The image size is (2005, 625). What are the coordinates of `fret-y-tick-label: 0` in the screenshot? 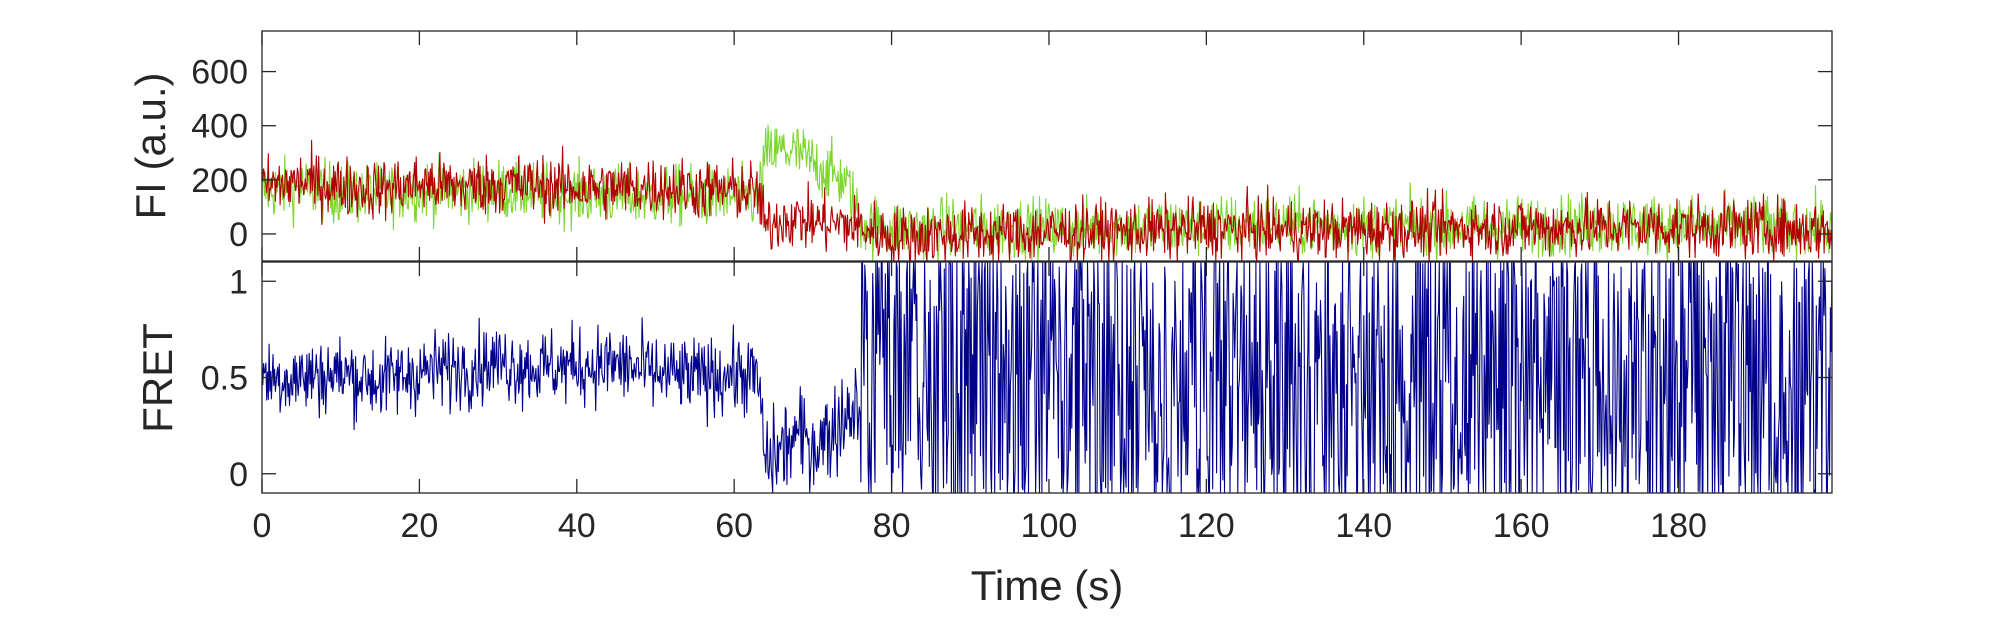 It's located at (238, 475).